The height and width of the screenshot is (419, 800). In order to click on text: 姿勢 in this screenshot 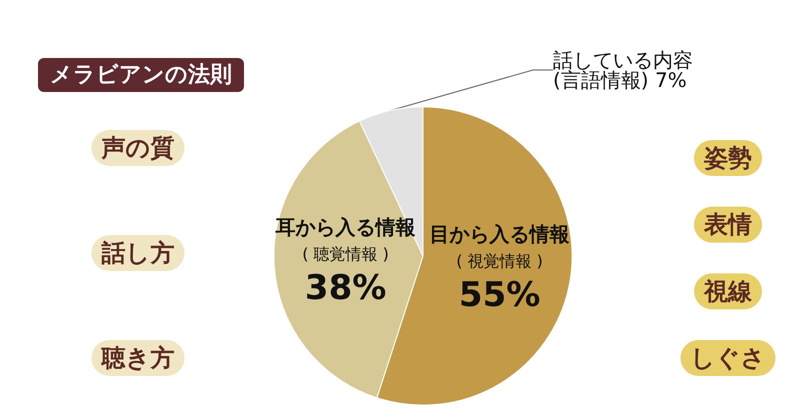, I will do `click(727, 158)`.